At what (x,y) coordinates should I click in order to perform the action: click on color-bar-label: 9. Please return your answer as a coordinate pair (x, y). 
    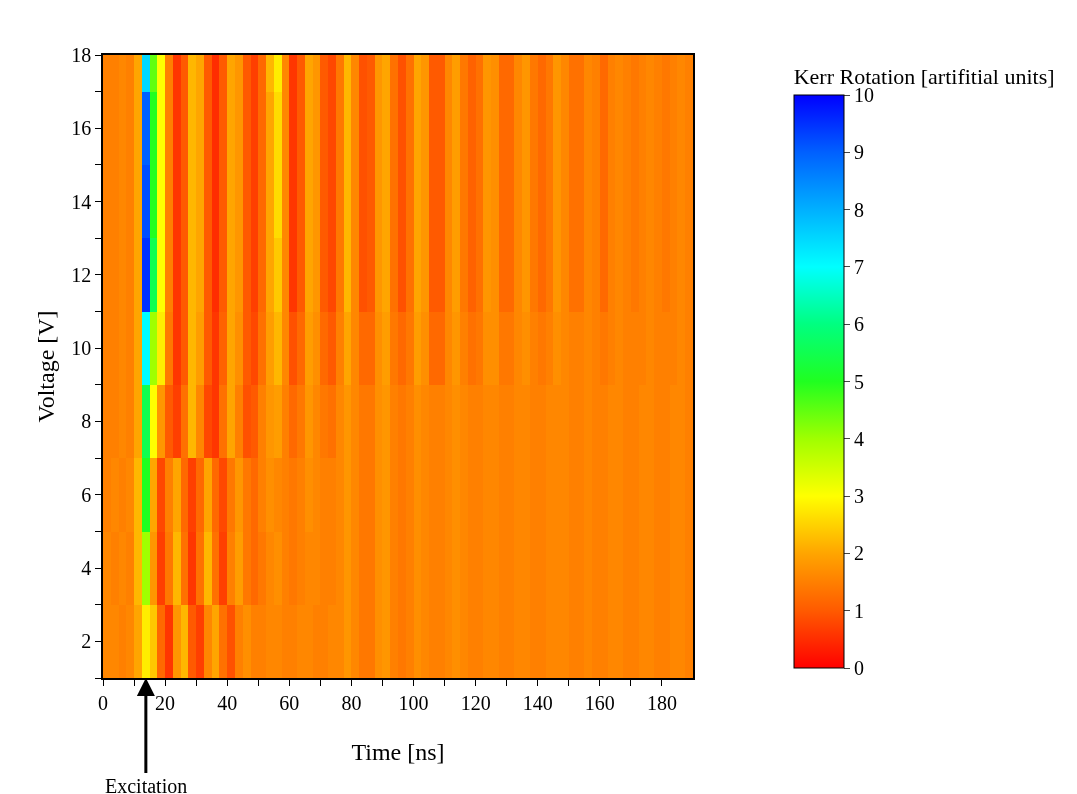
    Looking at the image, I should click on (859, 152).